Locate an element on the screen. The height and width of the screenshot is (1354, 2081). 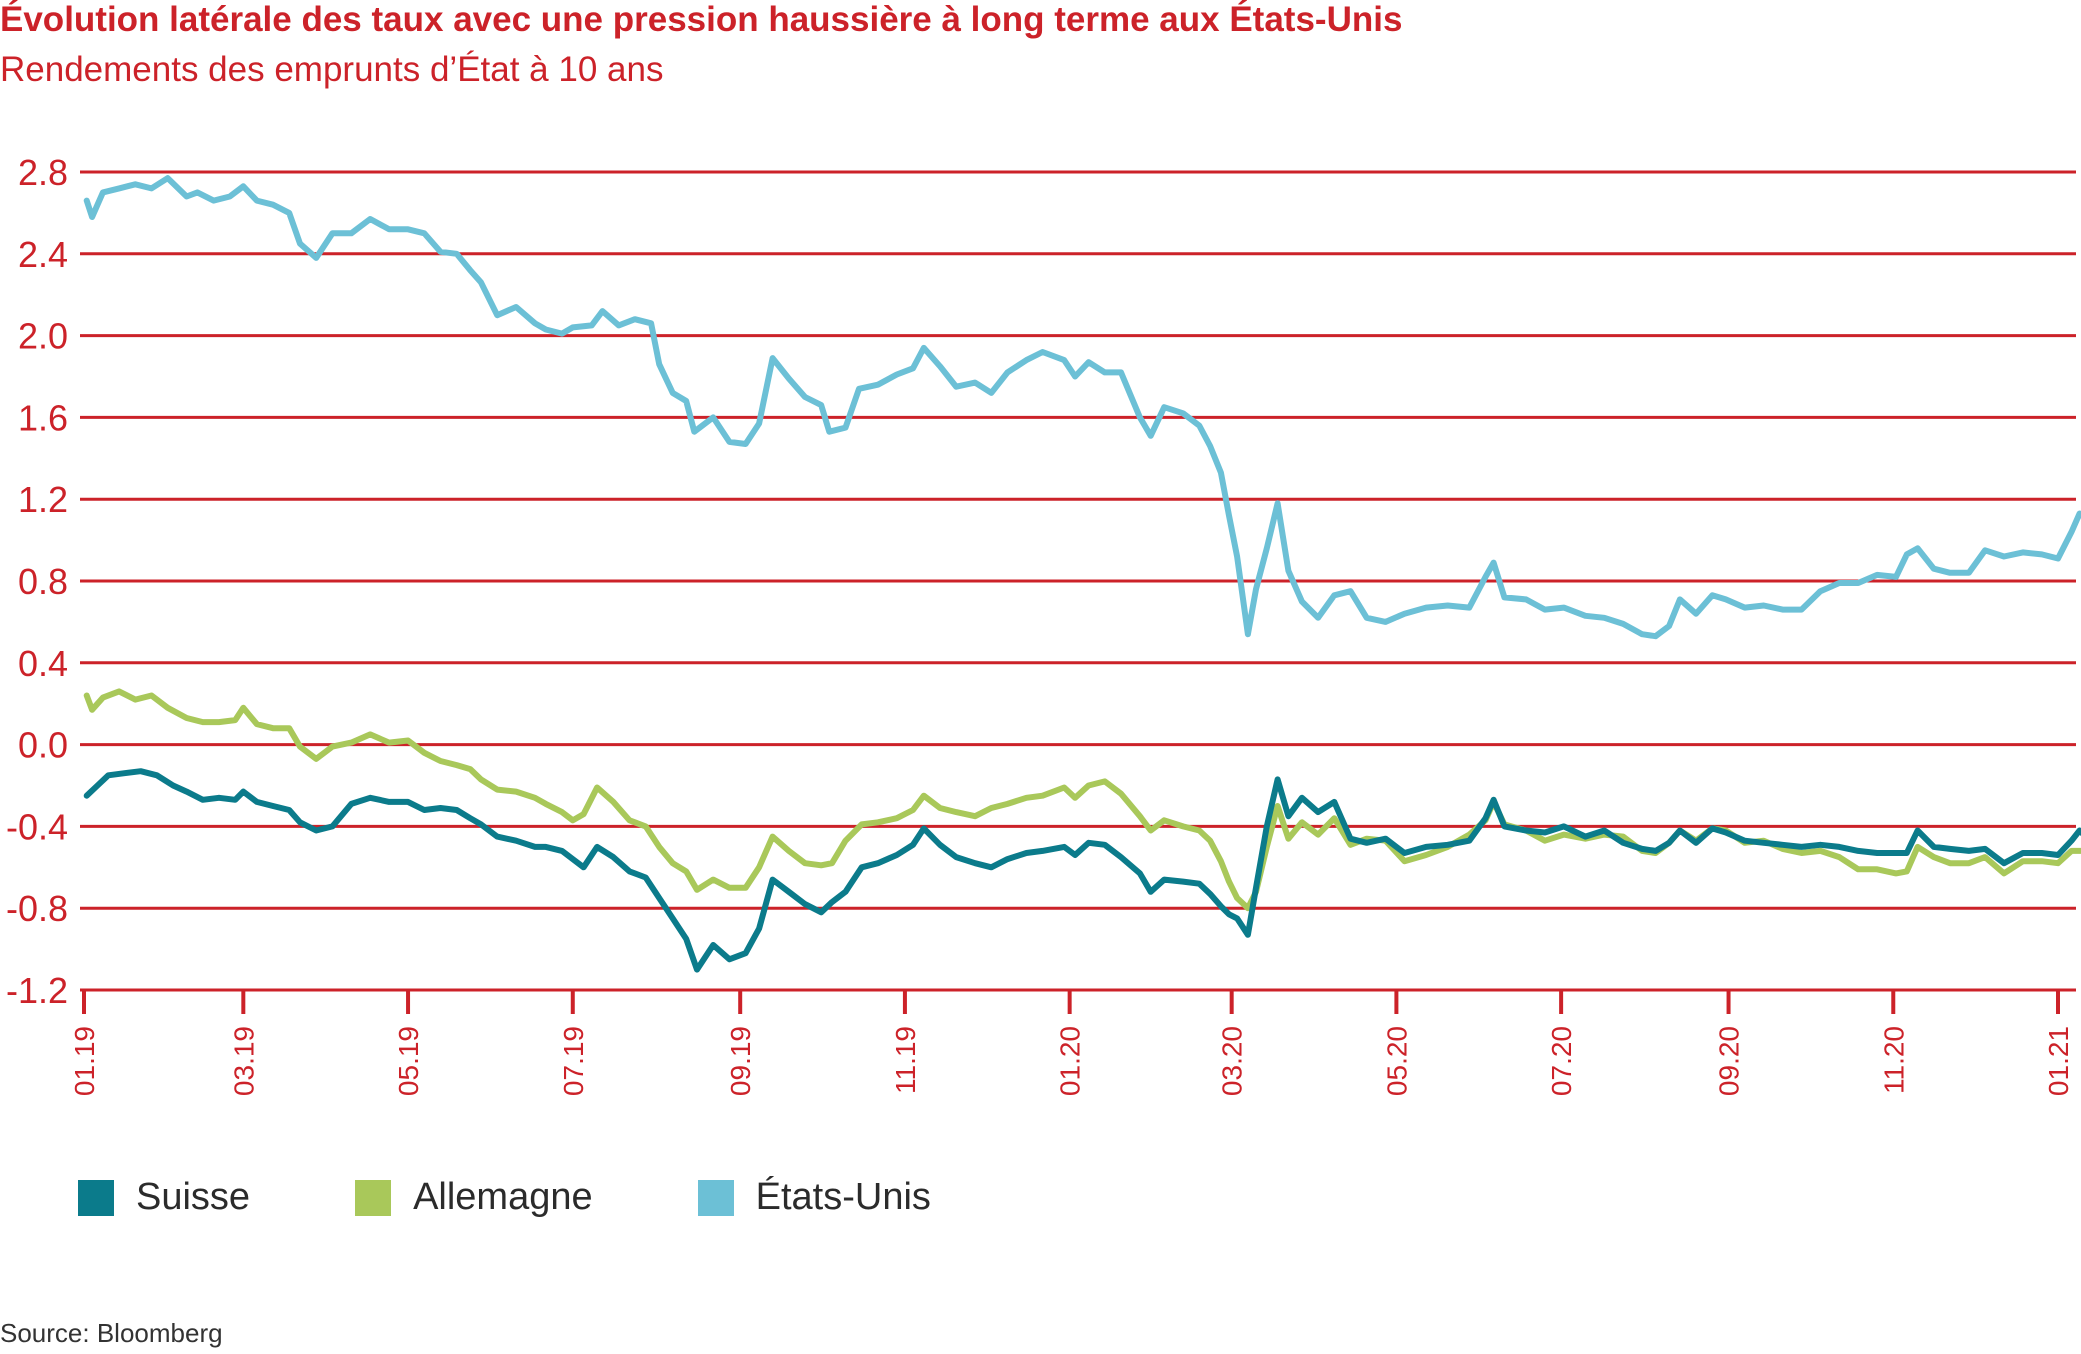
y-tick-label: 2.4 is located at coordinates (43, 254).